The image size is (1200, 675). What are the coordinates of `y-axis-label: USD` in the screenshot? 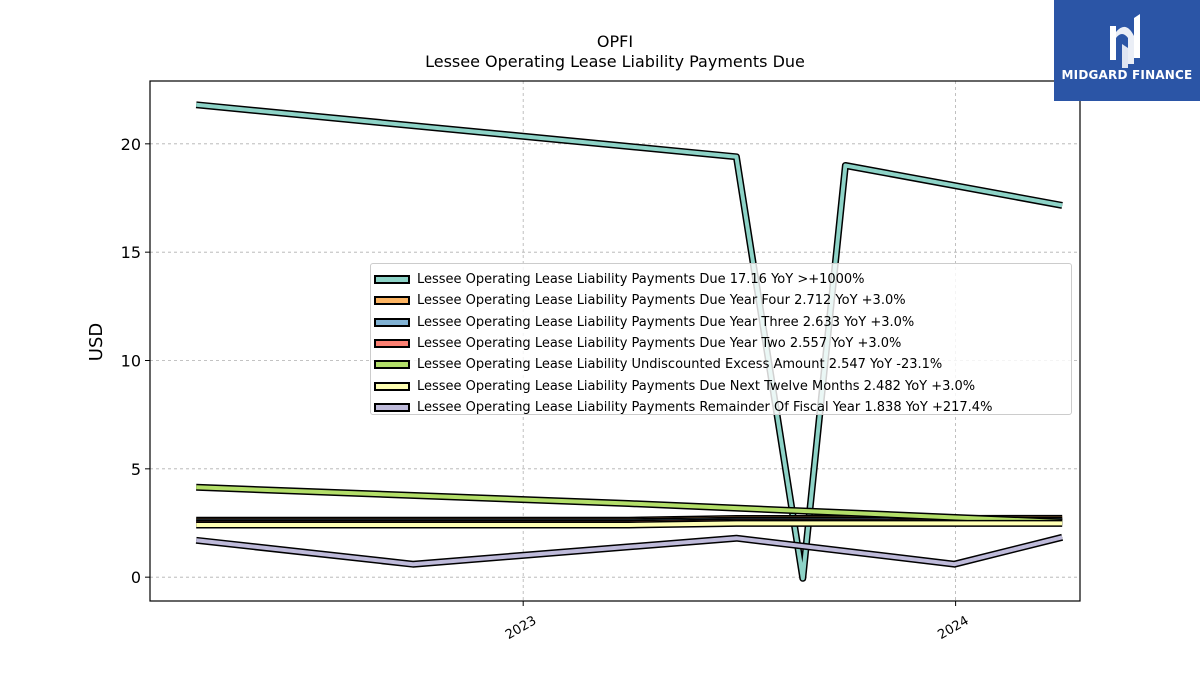 It's located at (96, 342).